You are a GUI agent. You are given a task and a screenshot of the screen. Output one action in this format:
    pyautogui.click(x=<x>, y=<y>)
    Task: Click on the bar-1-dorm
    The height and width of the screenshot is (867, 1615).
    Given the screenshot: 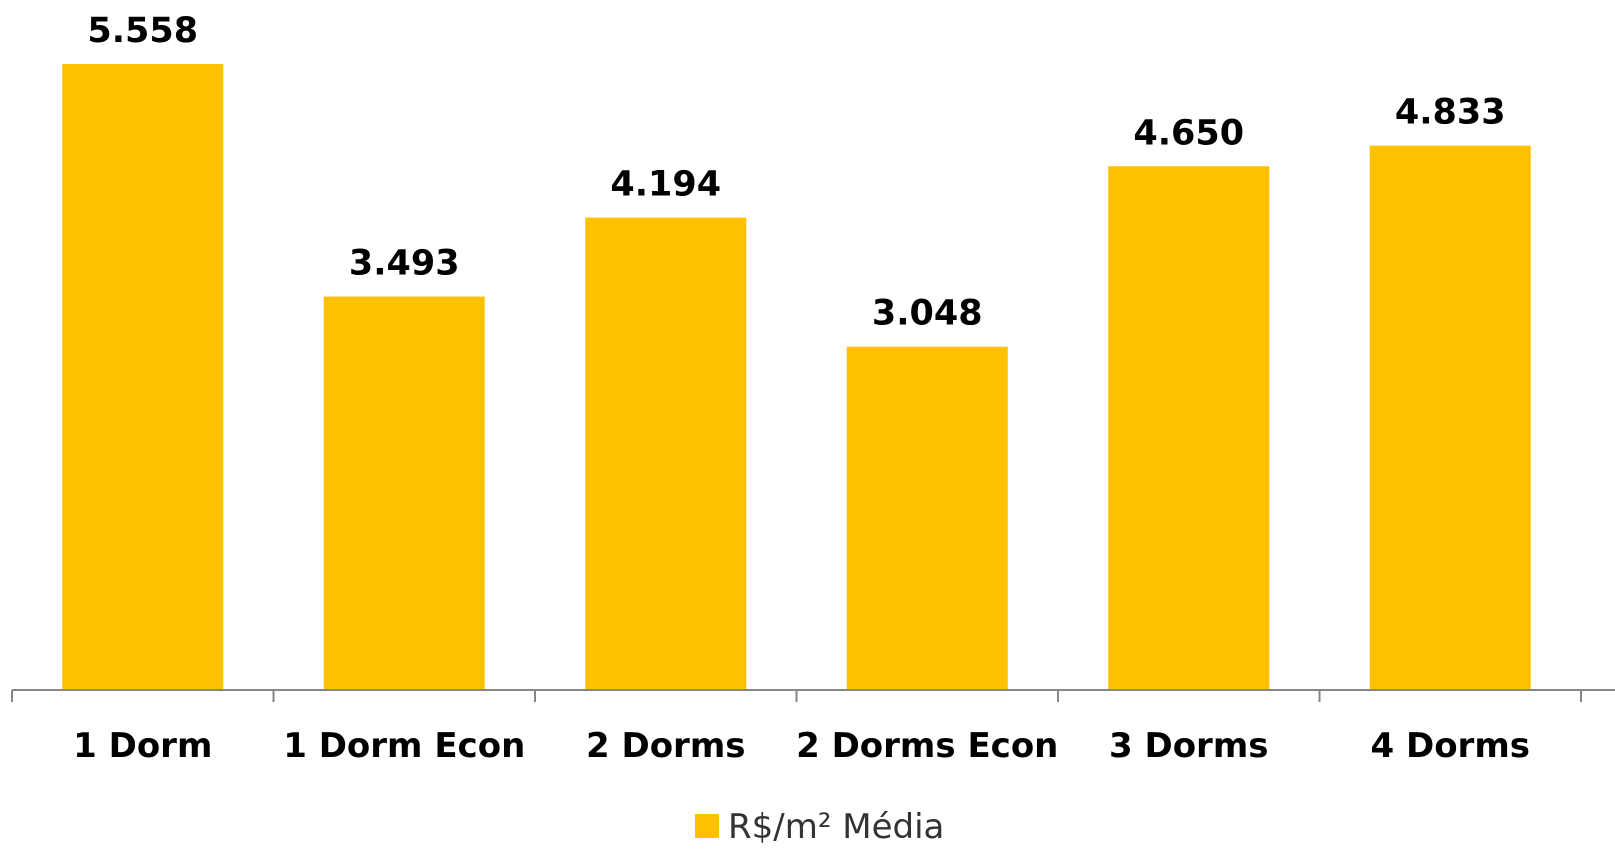 What is the action you would take?
    pyautogui.click(x=143, y=377)
    